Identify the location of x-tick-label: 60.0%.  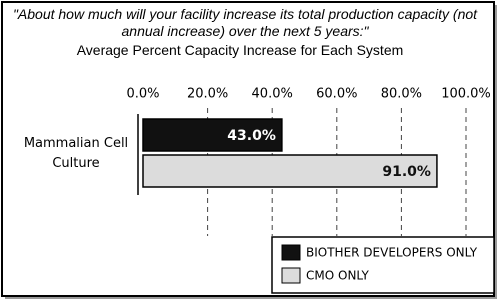
(336, 94).